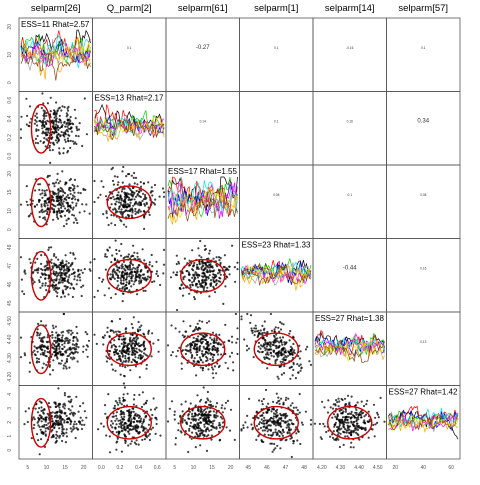  What do you see at coordinates (129, 422) in the screenshot?
I see `confidence-ellipse` at bounding box center [129, 422].